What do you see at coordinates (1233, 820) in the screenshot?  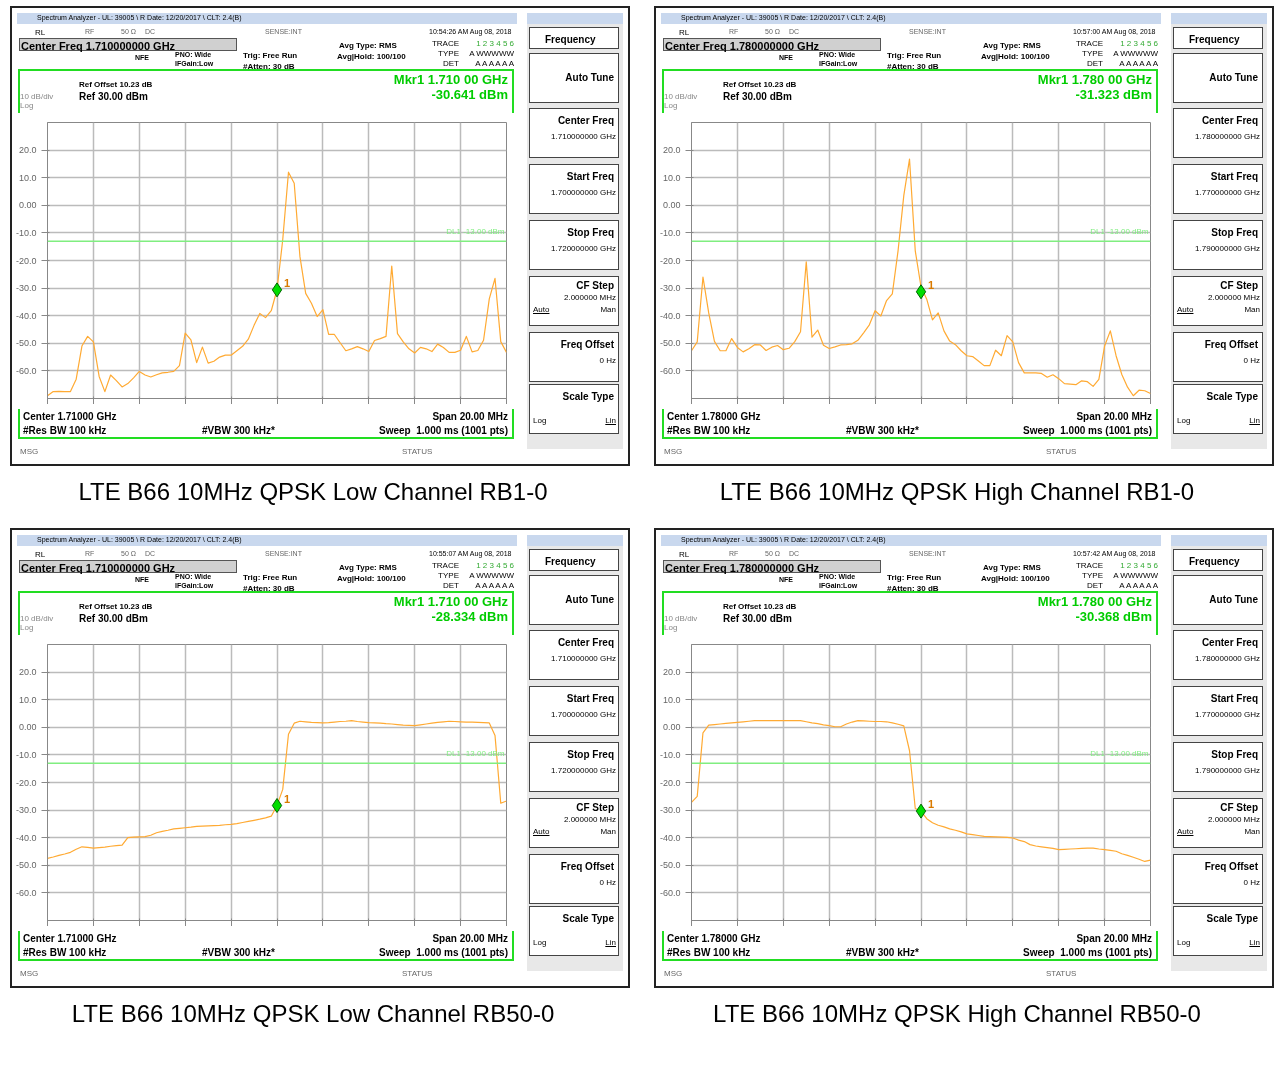 I see `text: 2.000000 MHz` at bounding box center [1233, 820].